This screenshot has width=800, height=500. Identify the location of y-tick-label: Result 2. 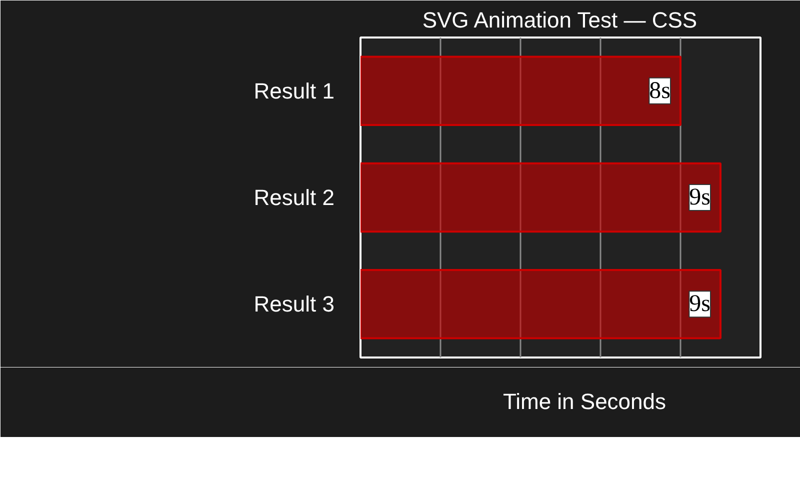
(294, 197).